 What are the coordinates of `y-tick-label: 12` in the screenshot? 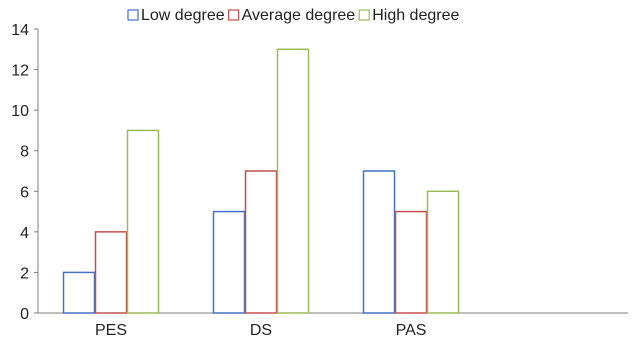 It's located at (20, 71).